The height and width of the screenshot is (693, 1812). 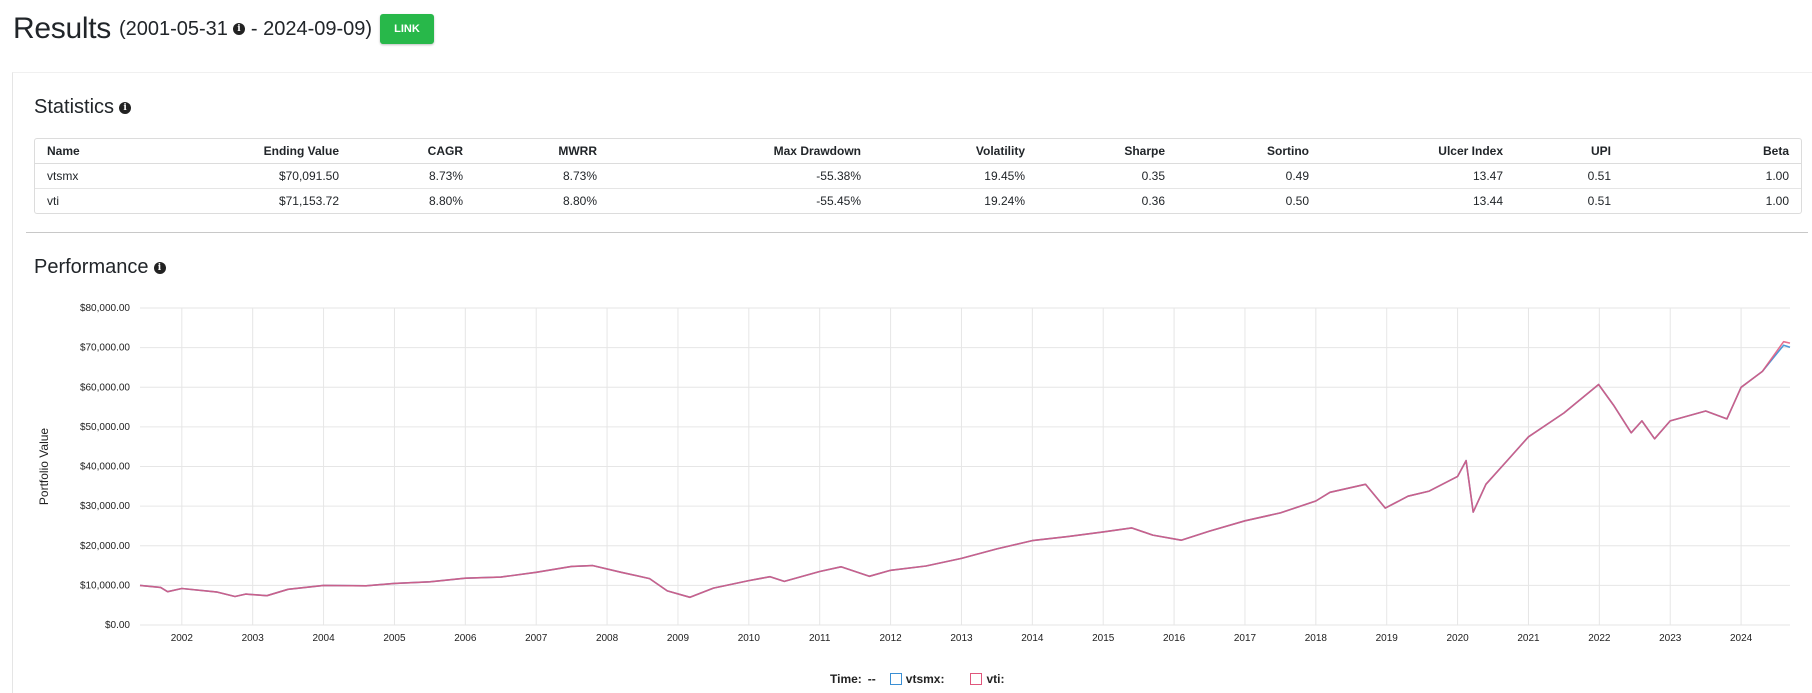 What do you see at coordinates (917, 232) in the screenshot?
I see `section-divider` at bounding box center [917, 232].